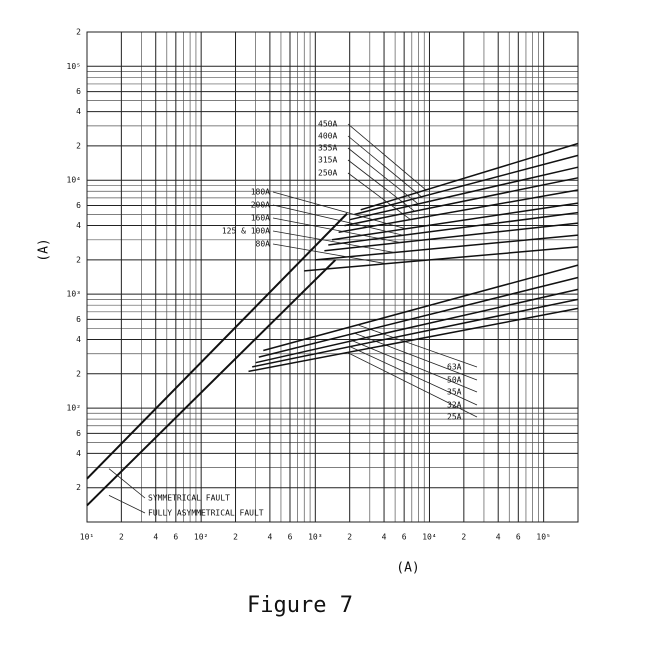 The height and width of the screenshot is (658, 650). Describe the element at coordinates (315, 537) in the screenshot. I see `x-tick-label: 10³` at that location.